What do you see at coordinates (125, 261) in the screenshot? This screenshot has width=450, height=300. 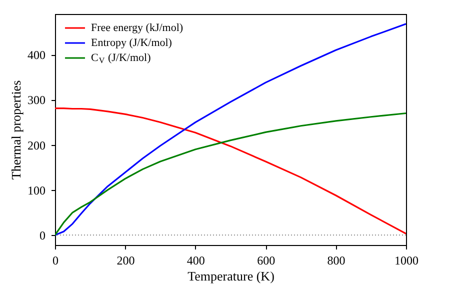 I see `x-tick-label: 200` at bounding box center [125, 261].